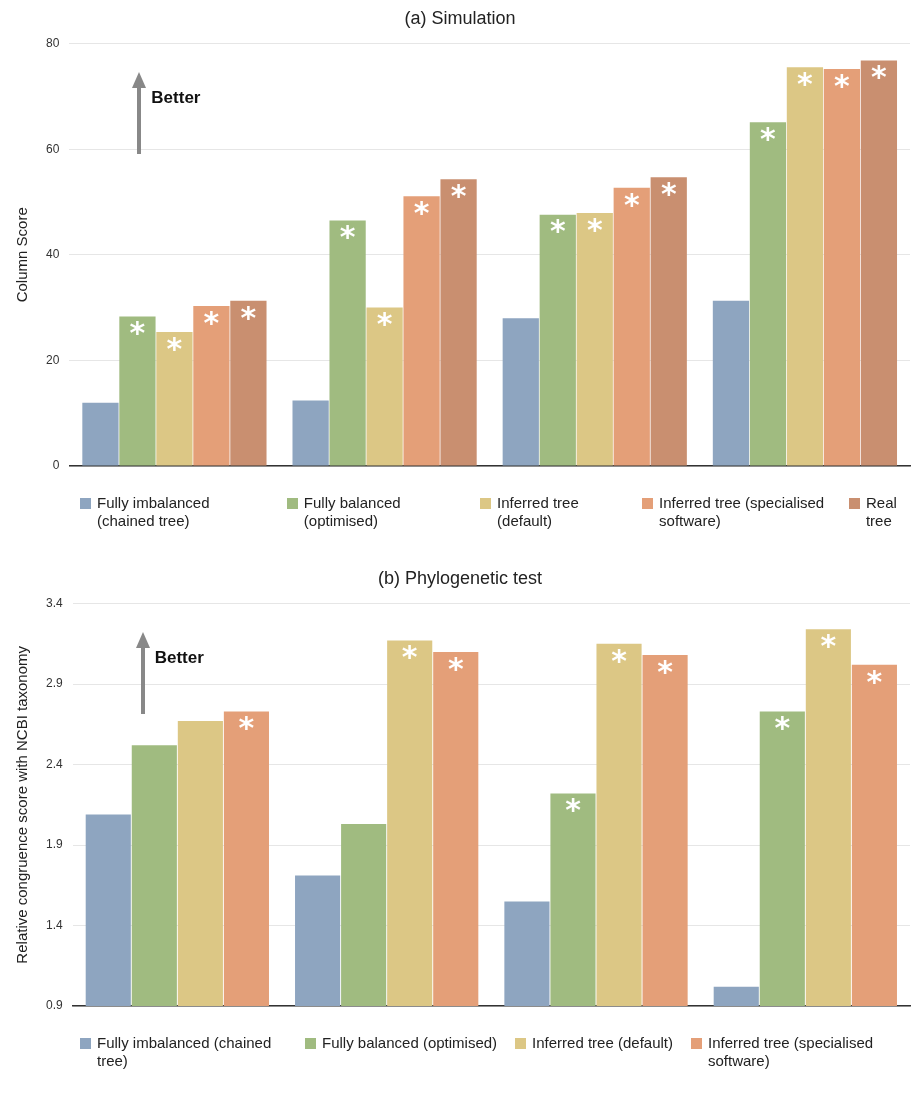 The image size is (920, 1101). What do you see at coordinates (52, 254) in the screenshot?
I see `y-tick-label: 40` at bounding box center [52, 254].